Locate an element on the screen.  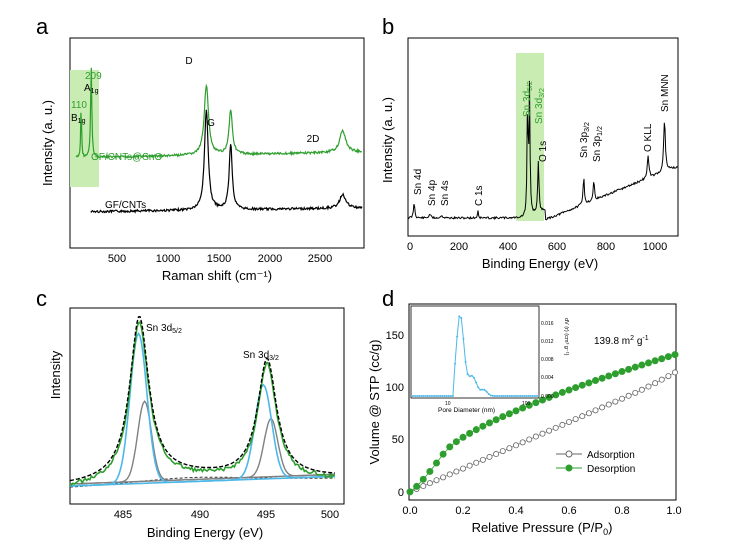
x-axis-label-a: Raman shift (cm⁻¹) is located at coordinates (217, 275).